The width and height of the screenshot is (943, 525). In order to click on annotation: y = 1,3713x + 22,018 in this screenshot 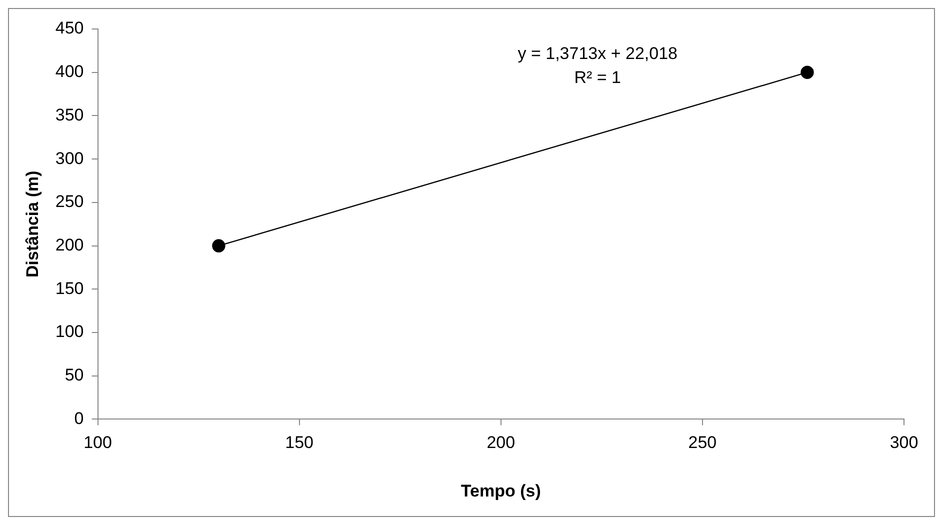, I will do `click(598, 53)`.